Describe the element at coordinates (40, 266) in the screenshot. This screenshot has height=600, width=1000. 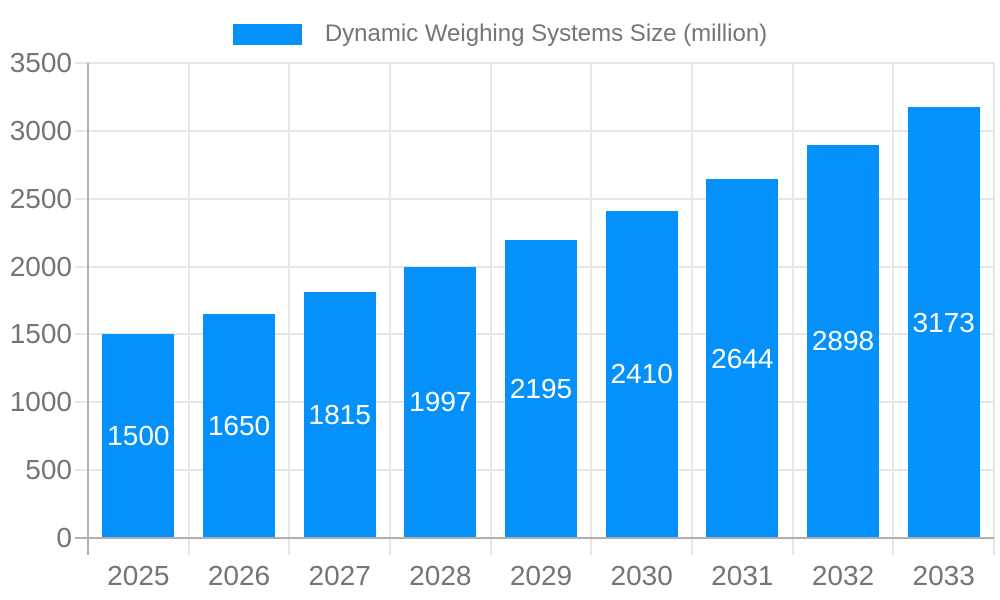
I see `y-tick-label: 2000` at that location.